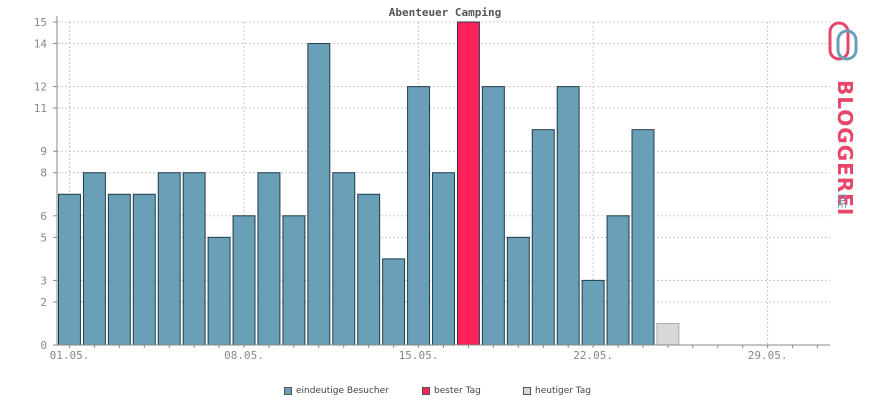 This screenshot has height=400, width=870. I want to click on y-tick-label: 2, so click(43, 302).